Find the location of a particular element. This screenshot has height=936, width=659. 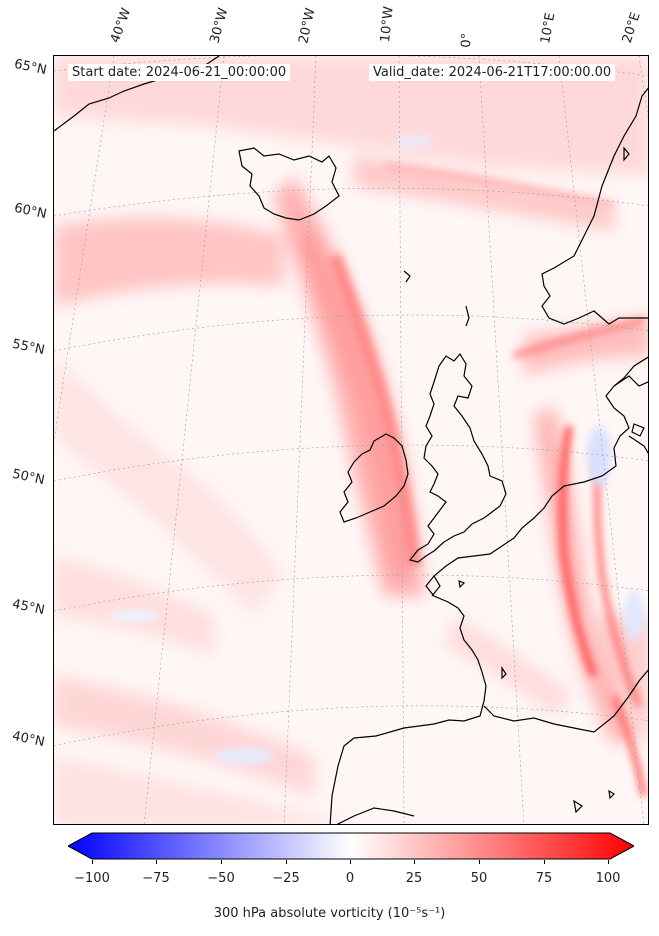

colorbar-tick-label: −25 is located at coordinates (286, 878).